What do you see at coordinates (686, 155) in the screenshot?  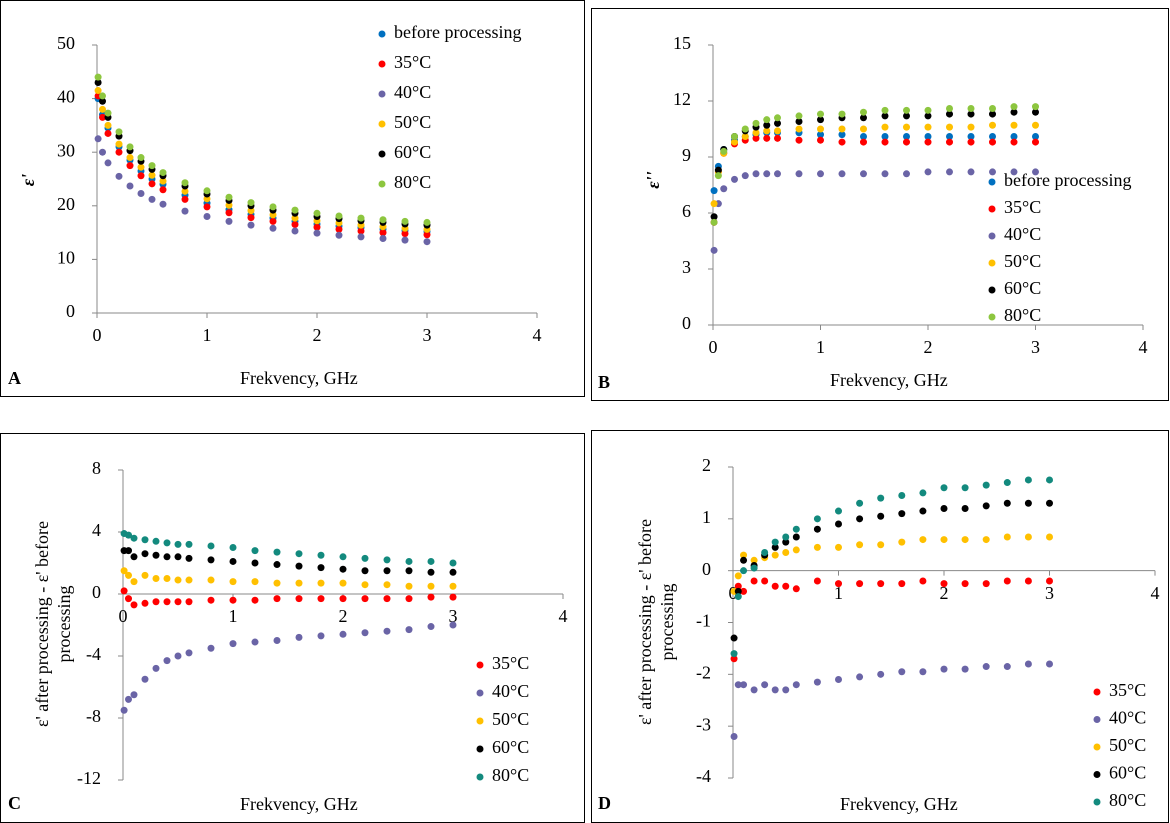 I see `y-tick-label: 9` at bounding box center [686, 155].